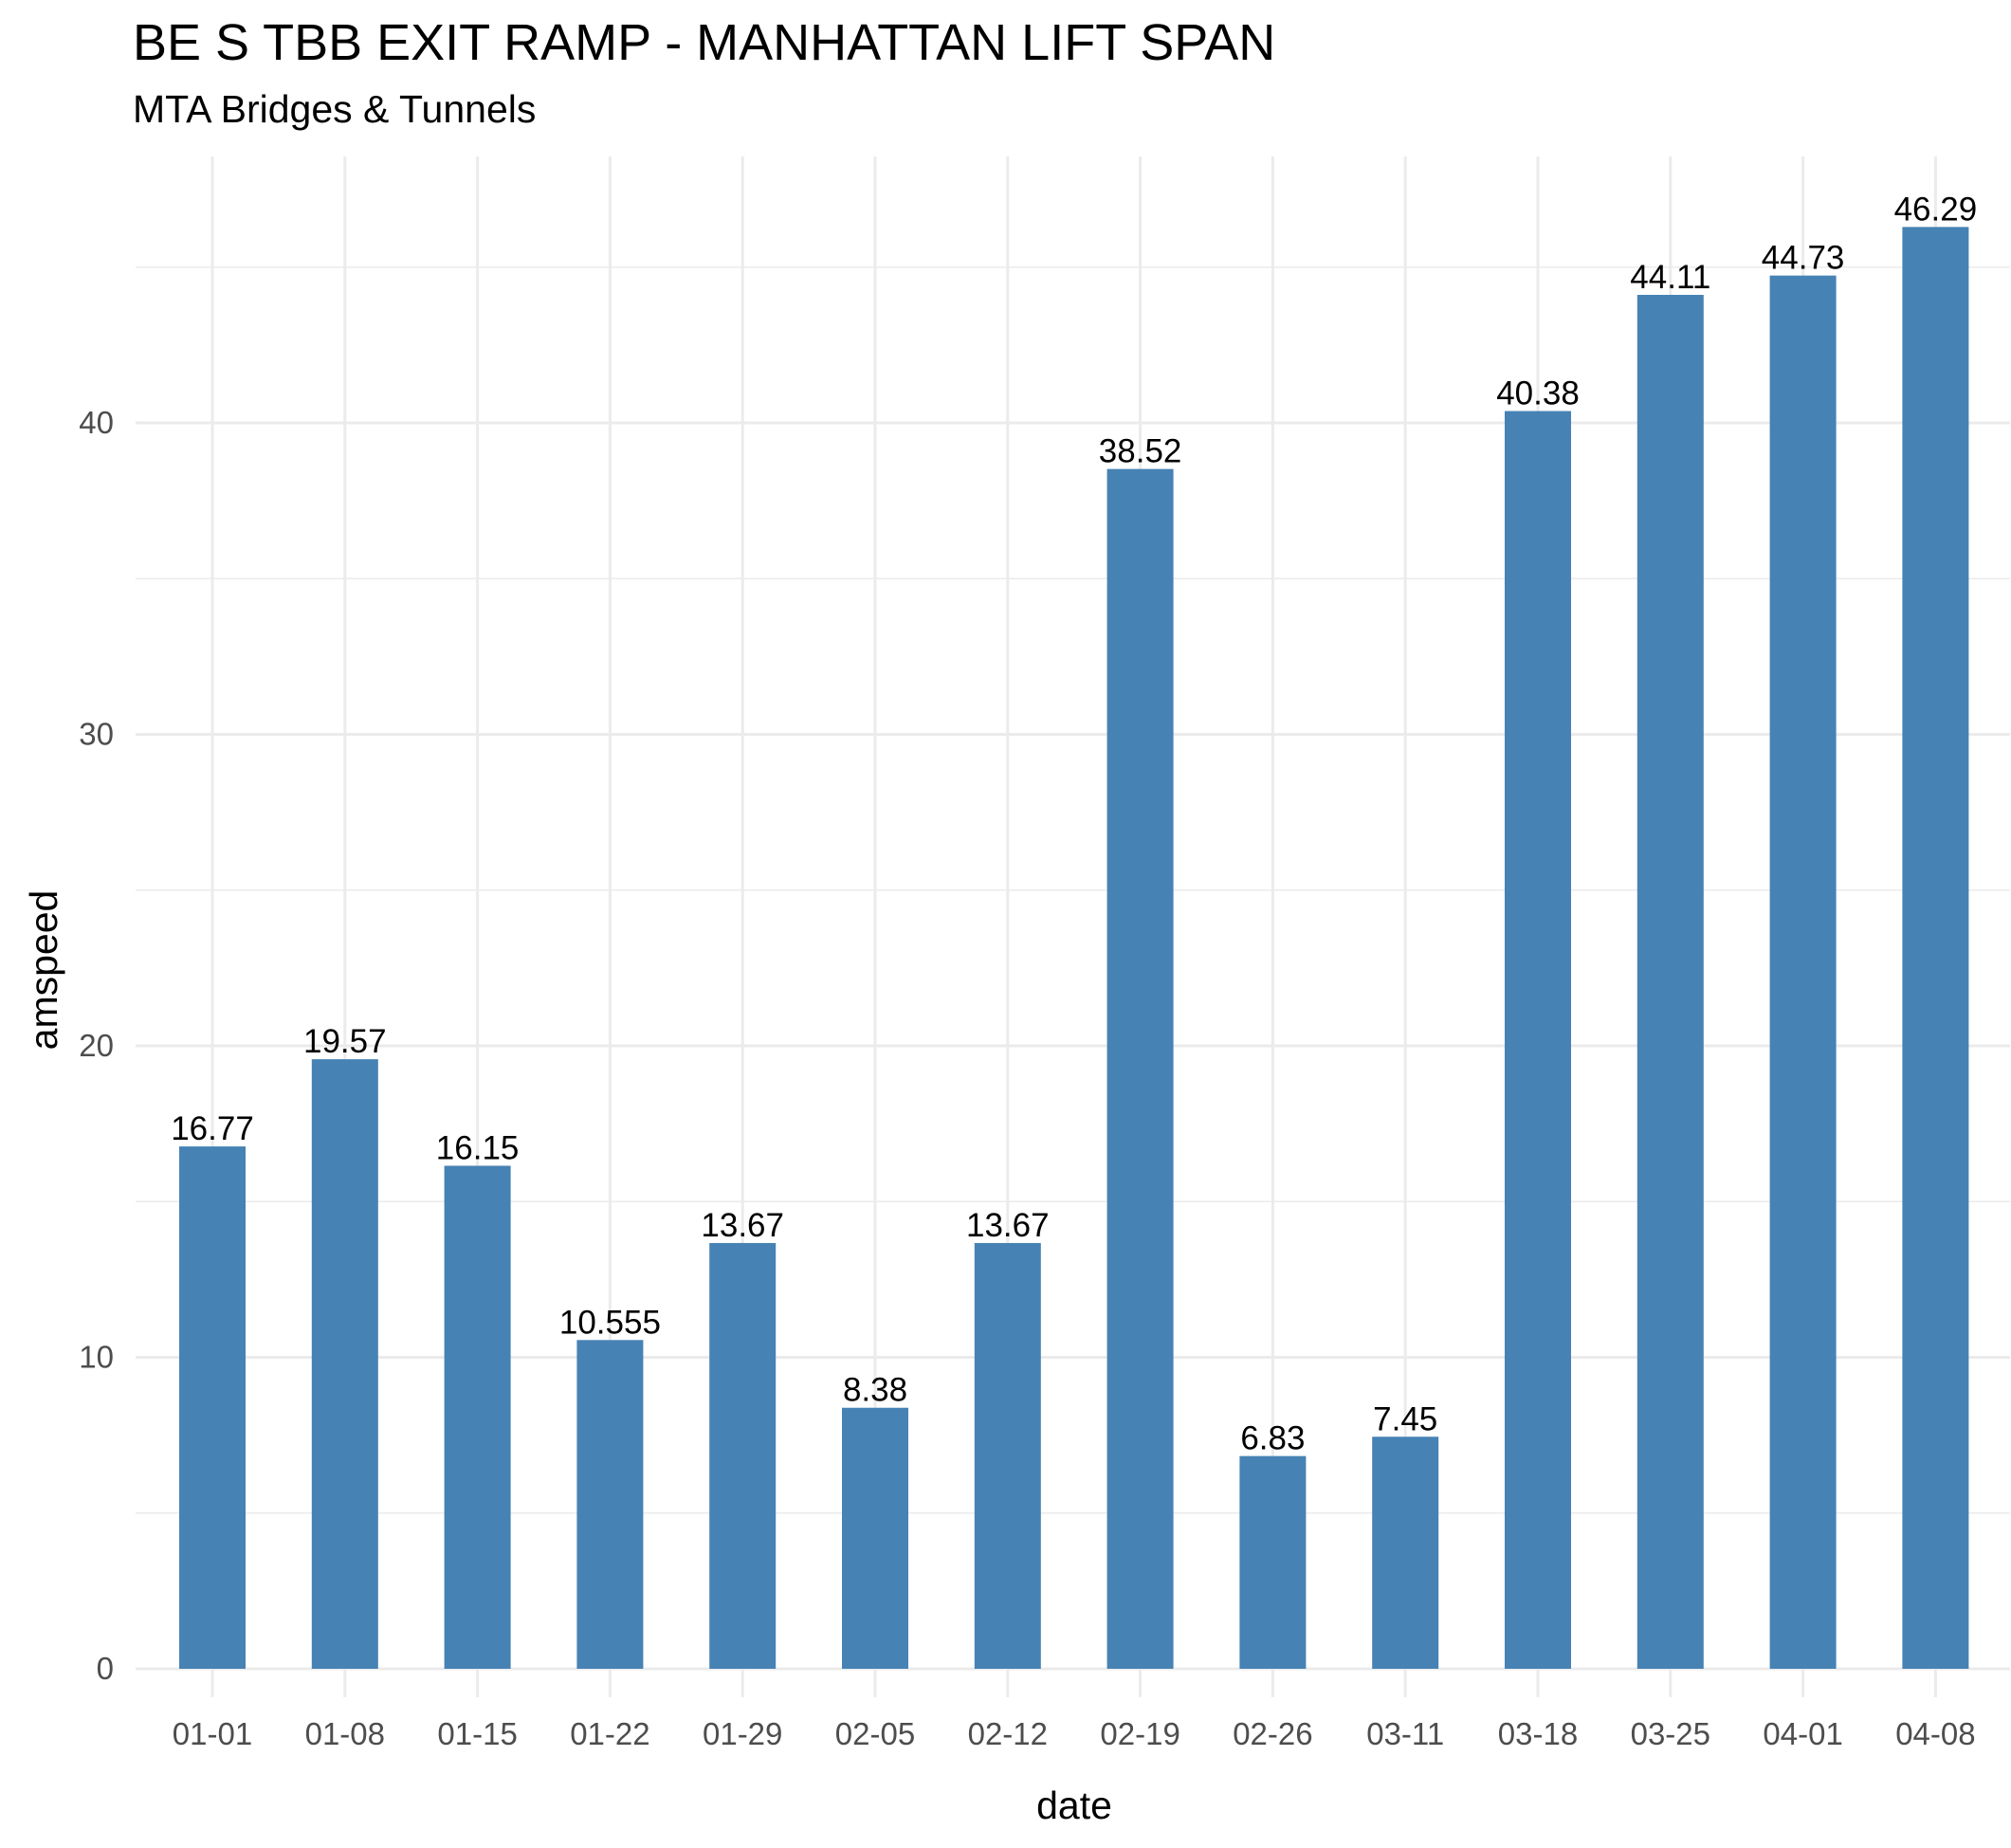 The image size is (2011, 1848). Describe the element at coordinates (1405, 1418) in the screenshot. I see `data-label: 7.45` at that location.